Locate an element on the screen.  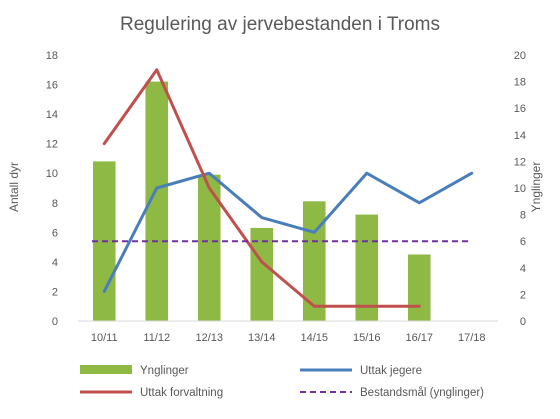
x-tick-label: 14/15 is located at coordinates (314, 338).